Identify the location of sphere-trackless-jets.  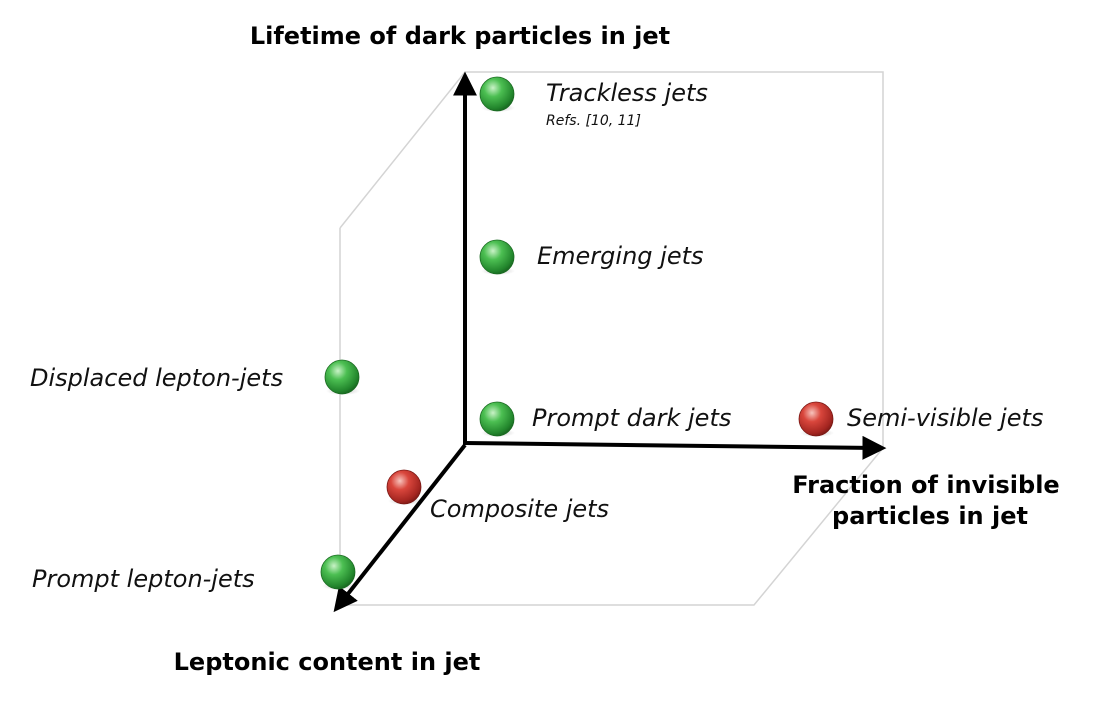
(497, 94).